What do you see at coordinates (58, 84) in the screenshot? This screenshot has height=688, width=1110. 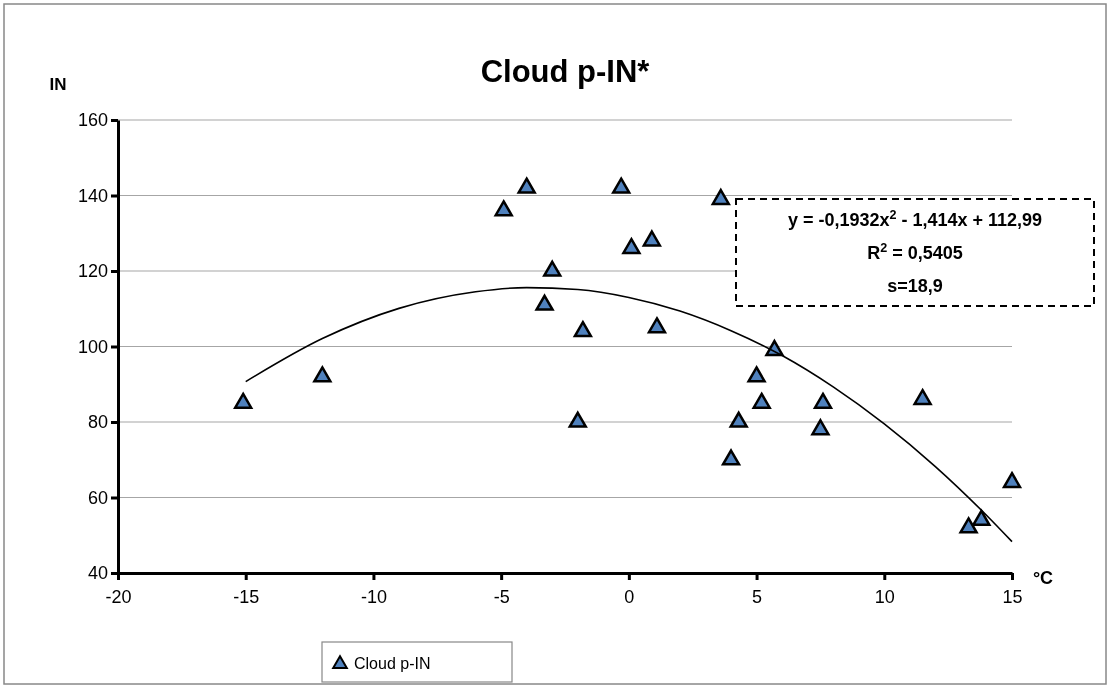 I see `y-axis-title: IN` at bounding box center [58, 84].